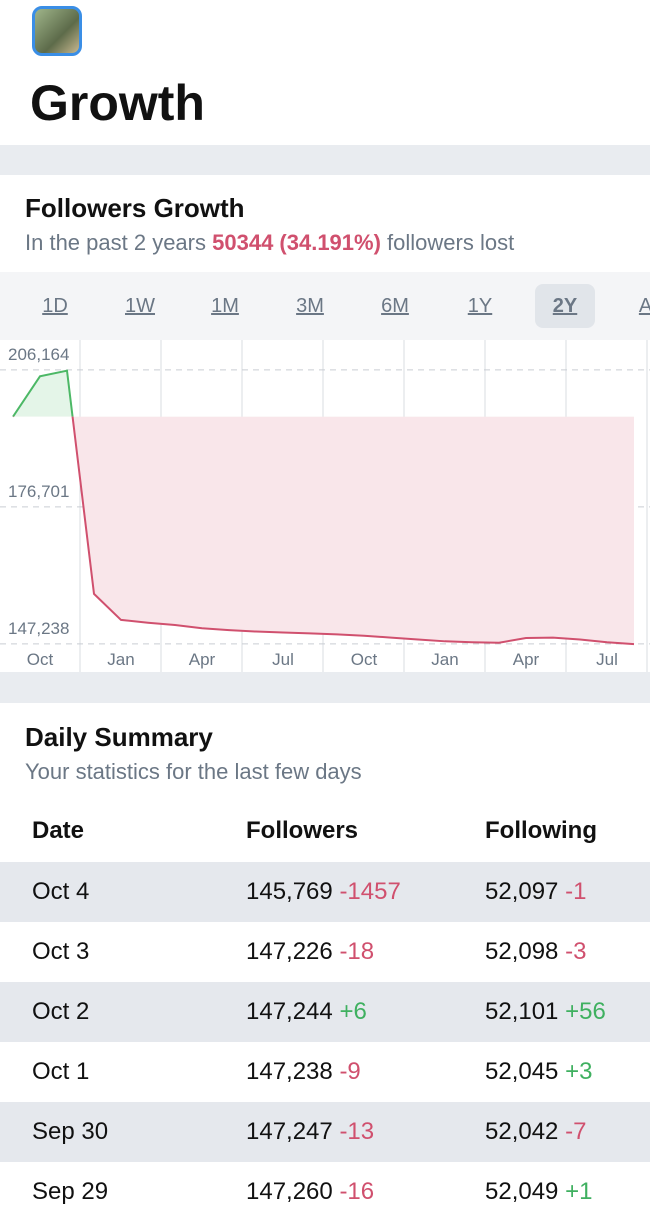  I want to click on subtitle-highlight: 50344 (34.191%), so click(296, 242).